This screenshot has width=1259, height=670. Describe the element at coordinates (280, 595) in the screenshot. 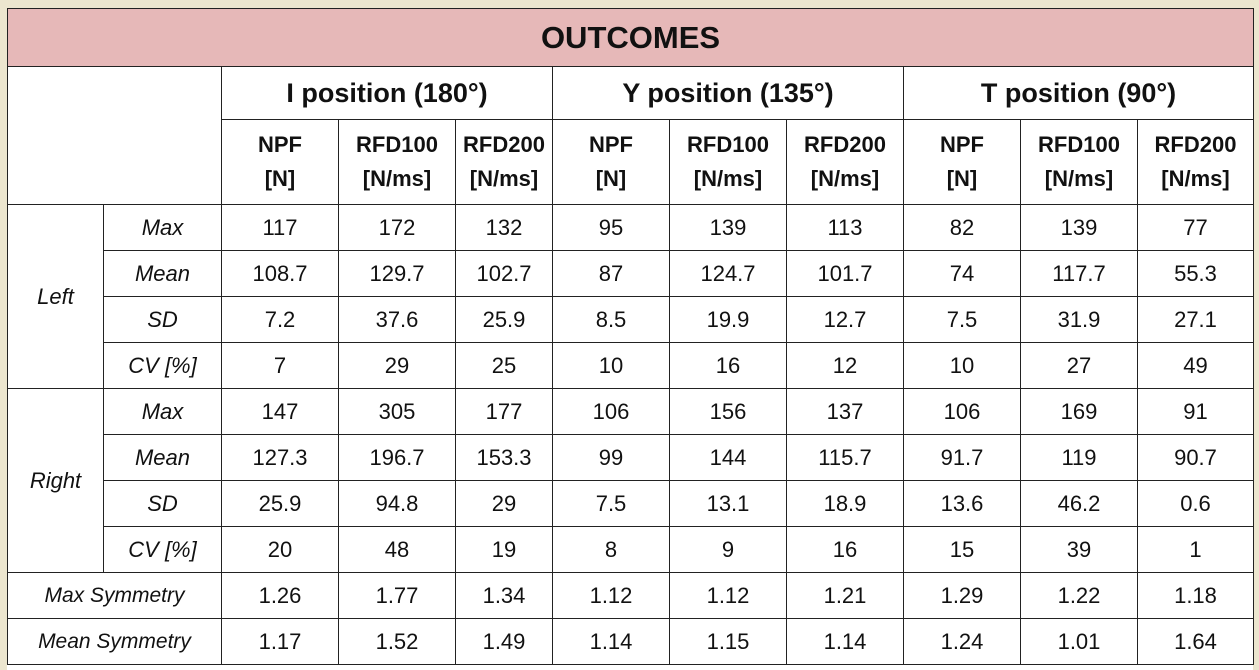

I see `table-cell: 1.26` at that location.